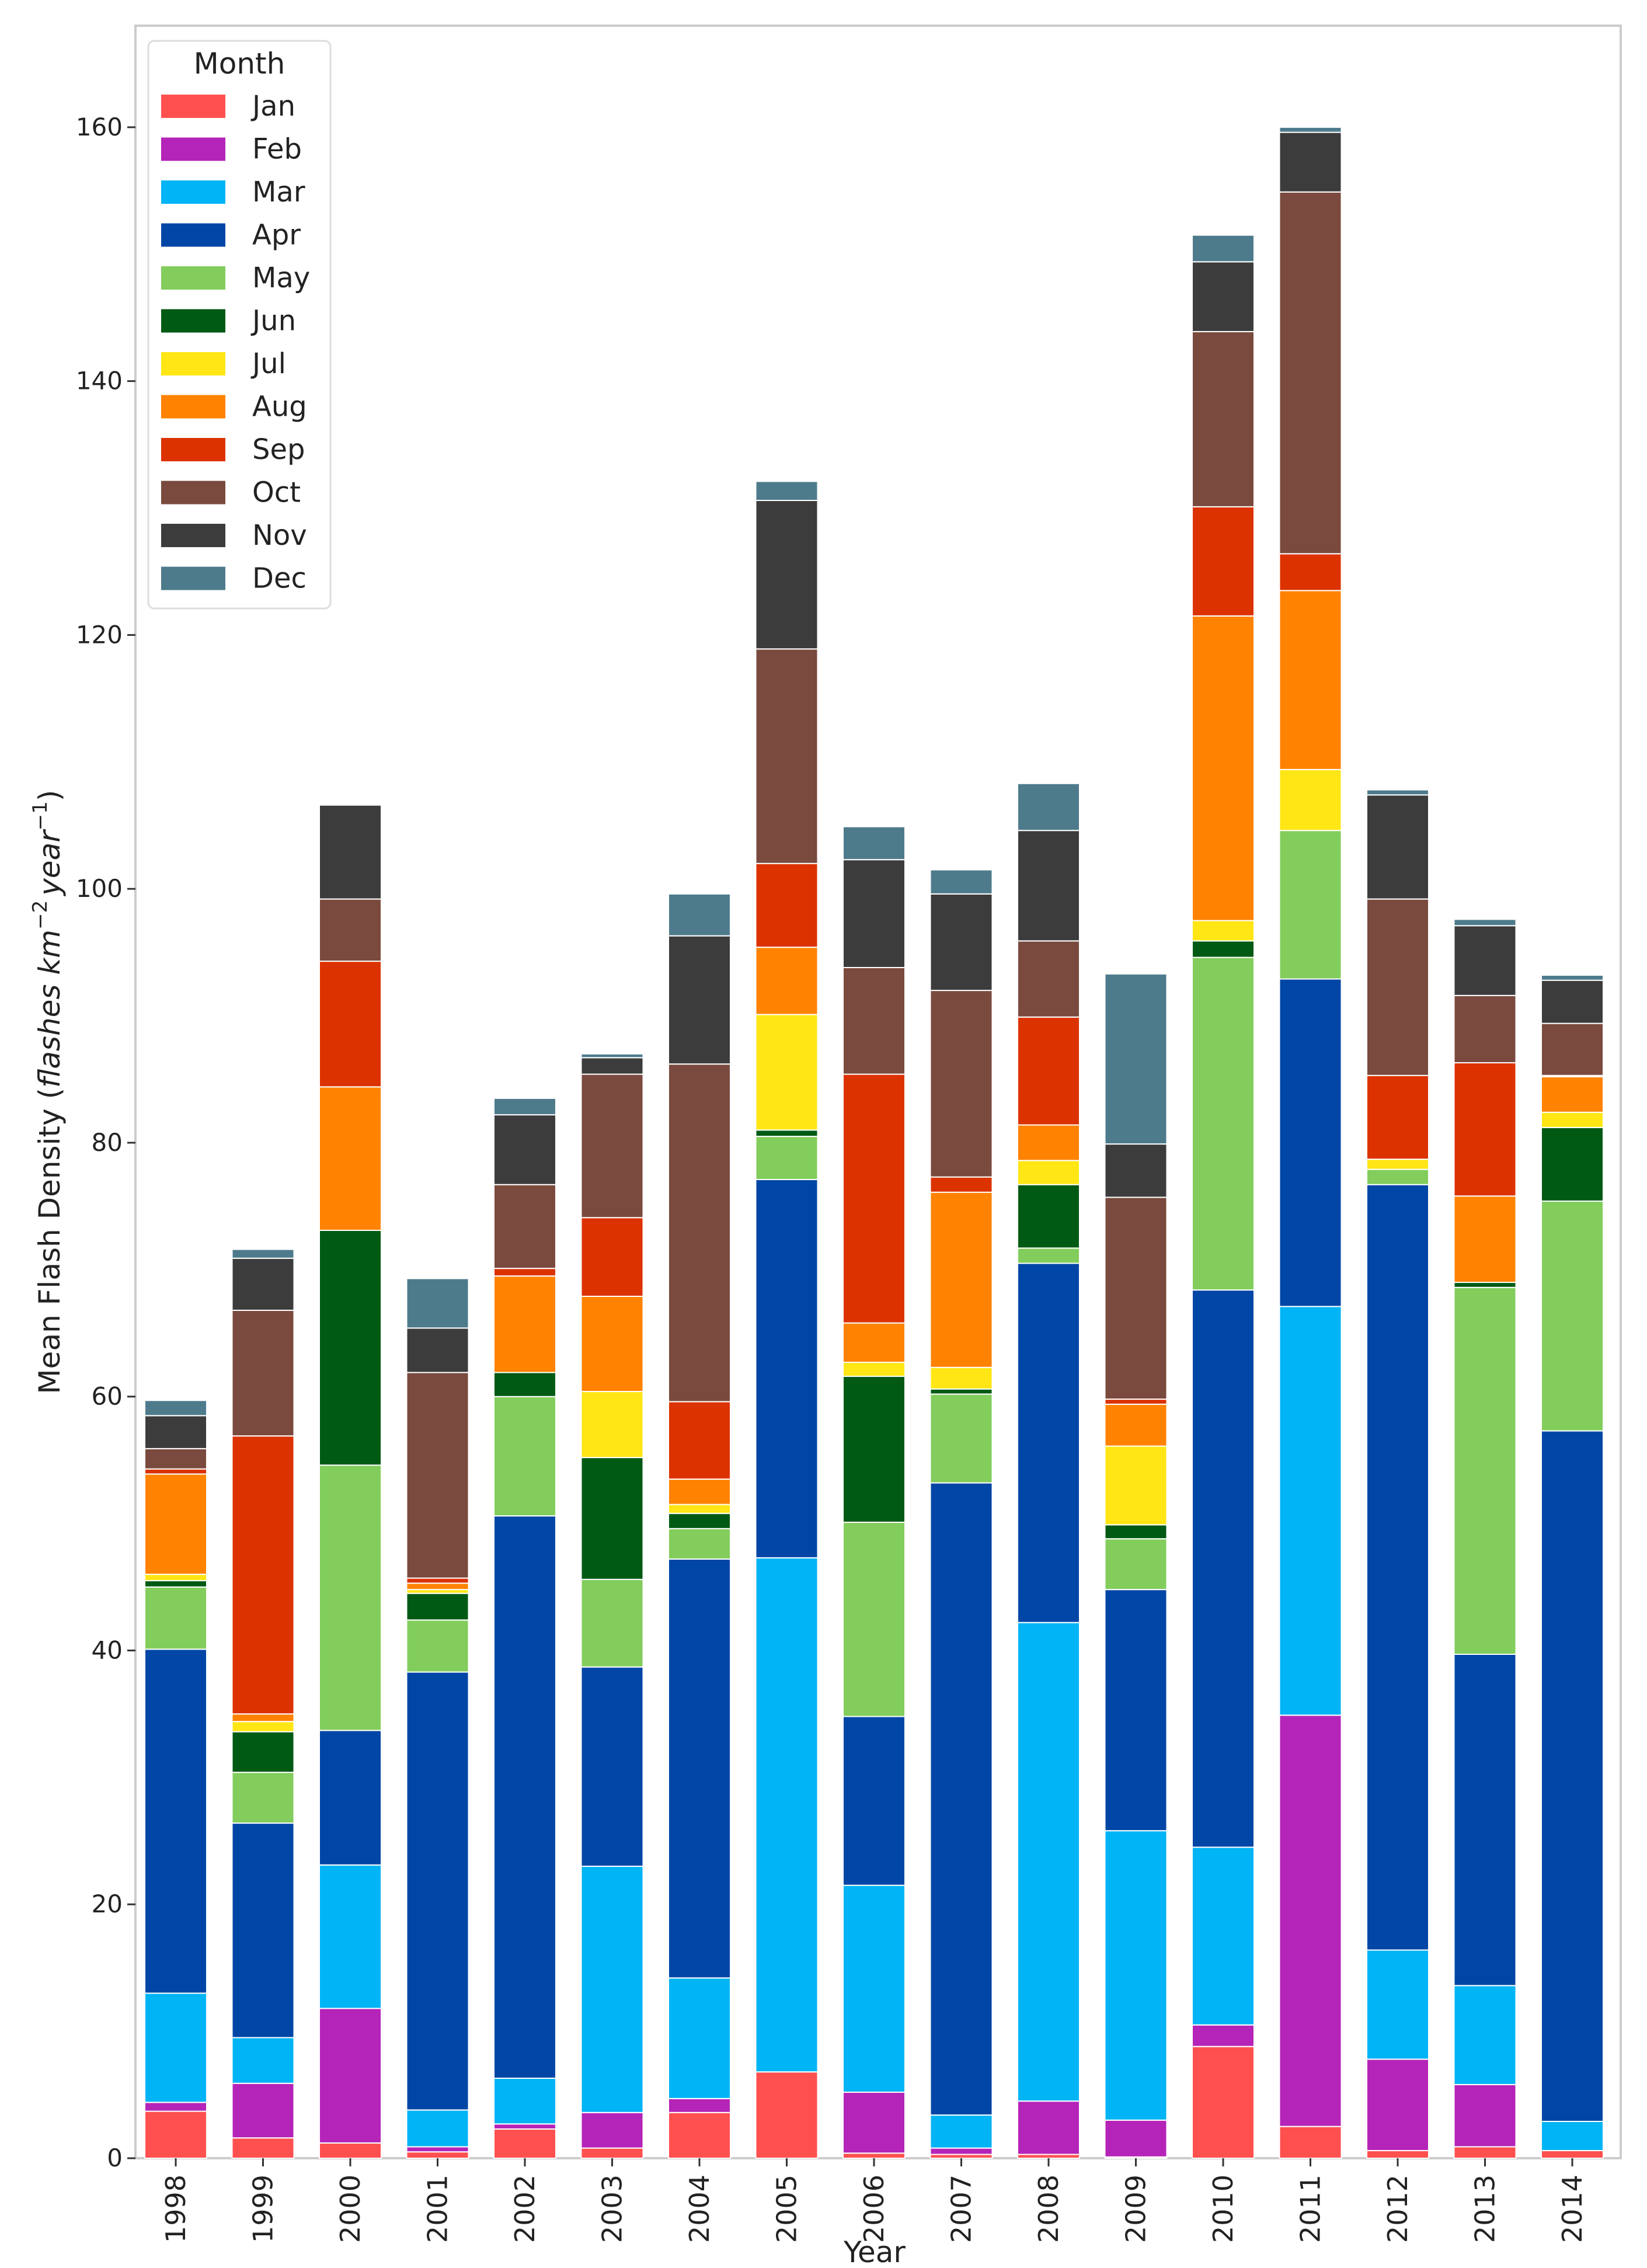  What do you see at coordinates (175, 1408) in the screenshot?
I see `bar-dec-1998` at bounding box center [175, 1408].